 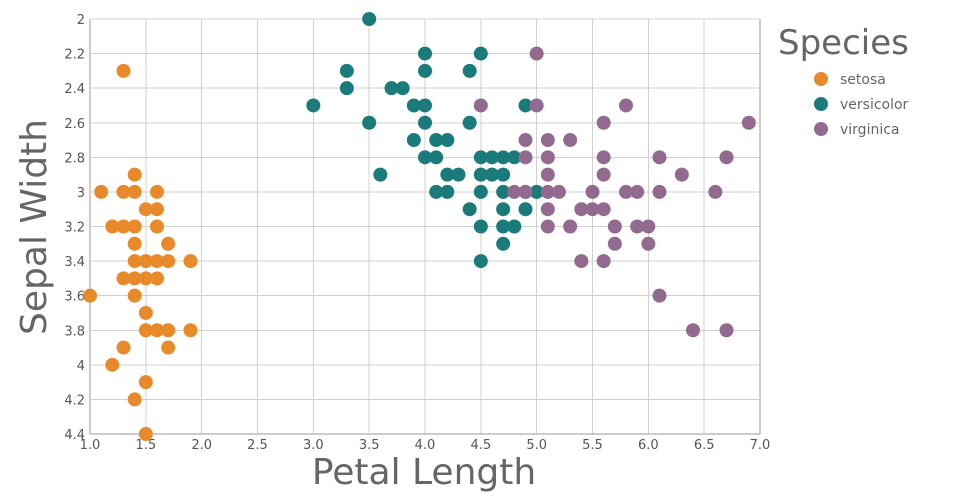 I want to click on y-tick-label: 4.2, so click(x=74, y=400).